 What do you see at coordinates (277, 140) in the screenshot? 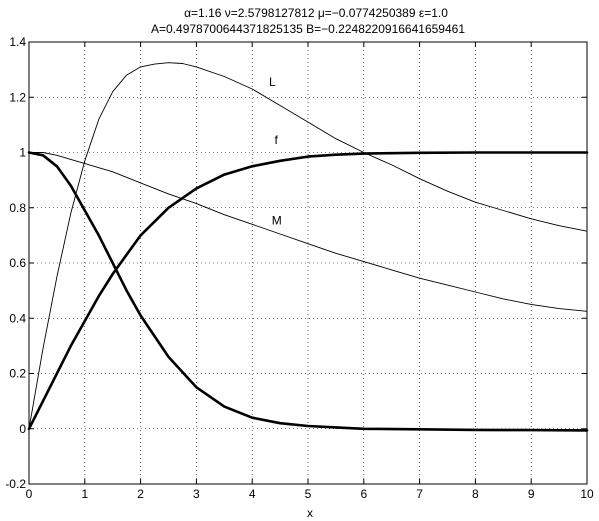
I see `series-label-f: f` at bounding box center [277, 140].